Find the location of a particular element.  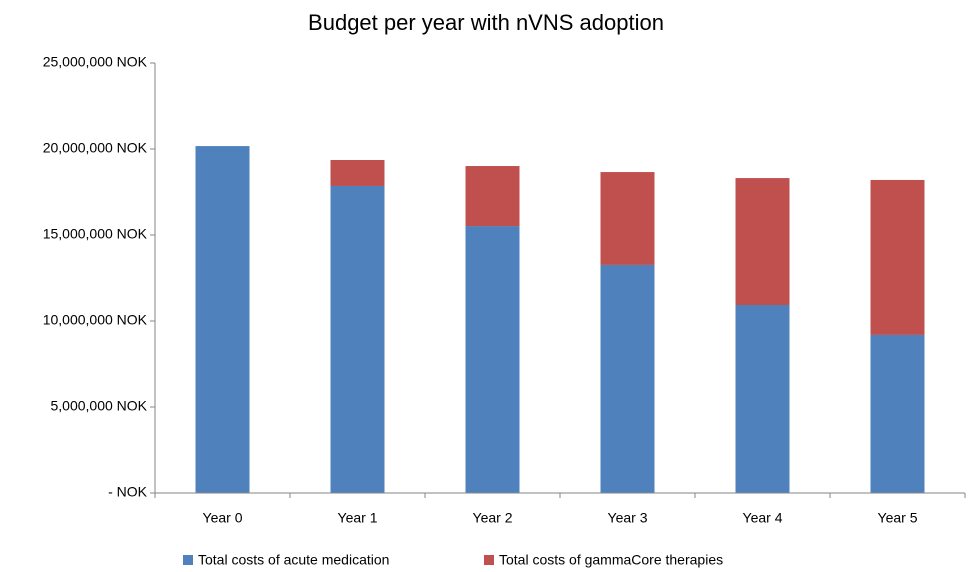

legend-label: Total costs of gammaCore therapies is located at coordinates (611, 560).